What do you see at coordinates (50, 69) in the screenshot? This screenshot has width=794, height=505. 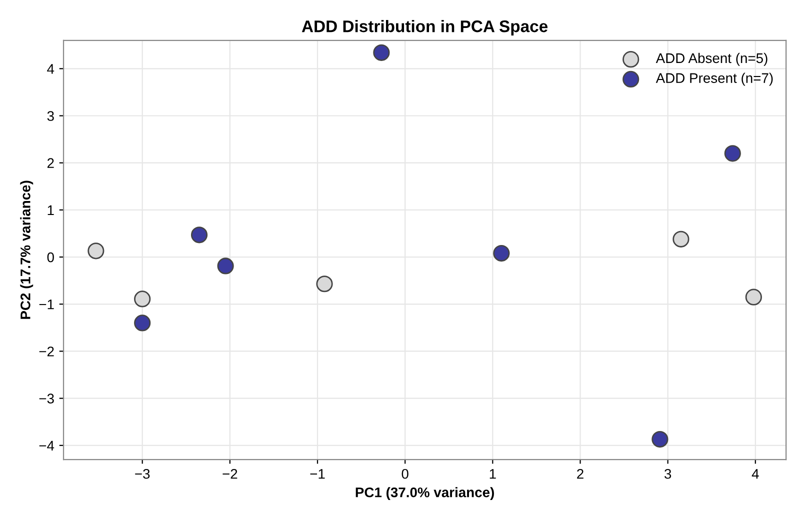 I see `y-tick-label: 4` at bounding box center [50, 69].